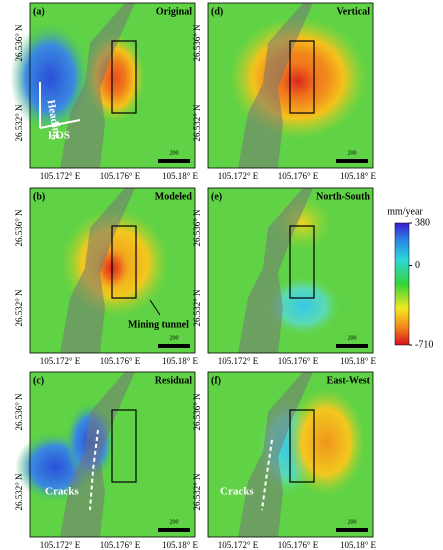 This screenshot has height=550, width=443. What do you see at coordinates (405, 211) in the screenshot?
I see `colorbar-unit: mm/year` at bounding box center [405, 211].